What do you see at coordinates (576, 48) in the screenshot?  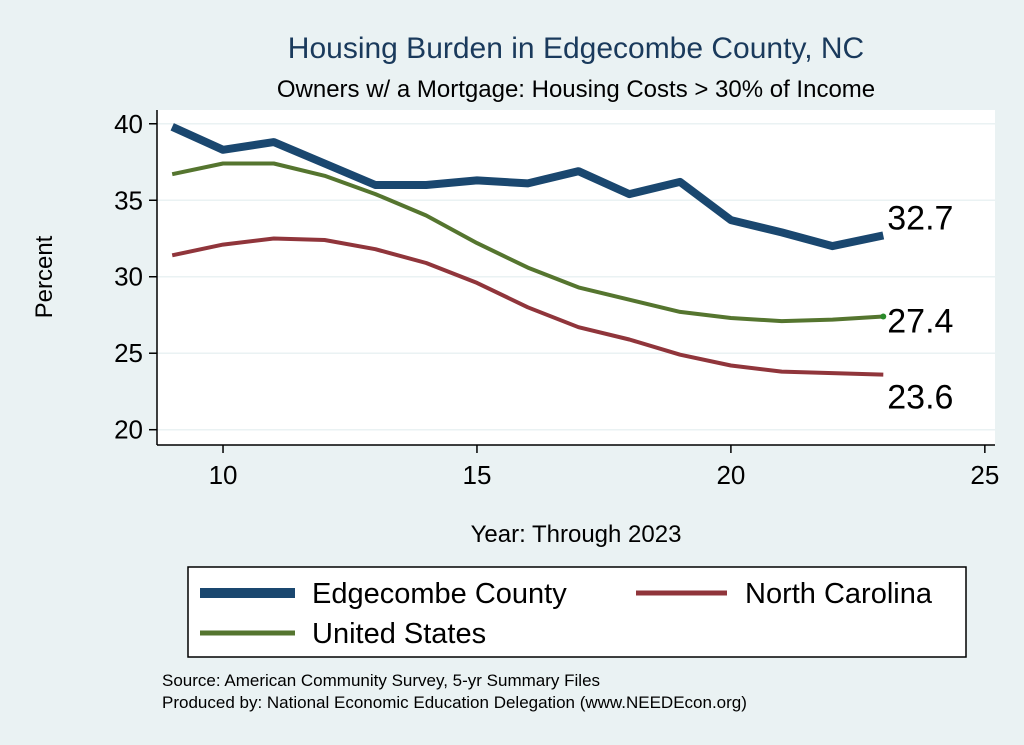 I see `chart-title: Housing Burden in Edgecombe County, NC` at bounding box center [576, 48].